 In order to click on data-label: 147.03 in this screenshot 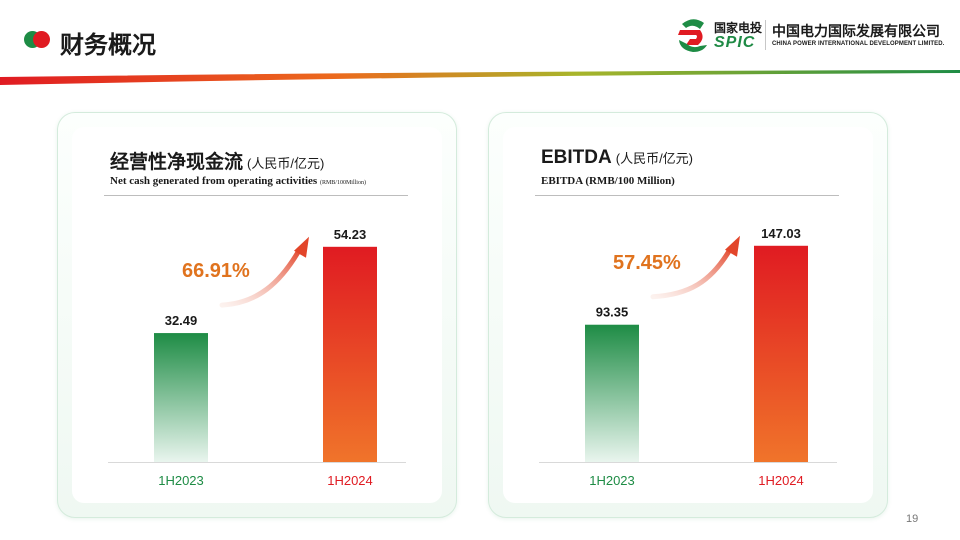, I will do `click(781, 233)`.